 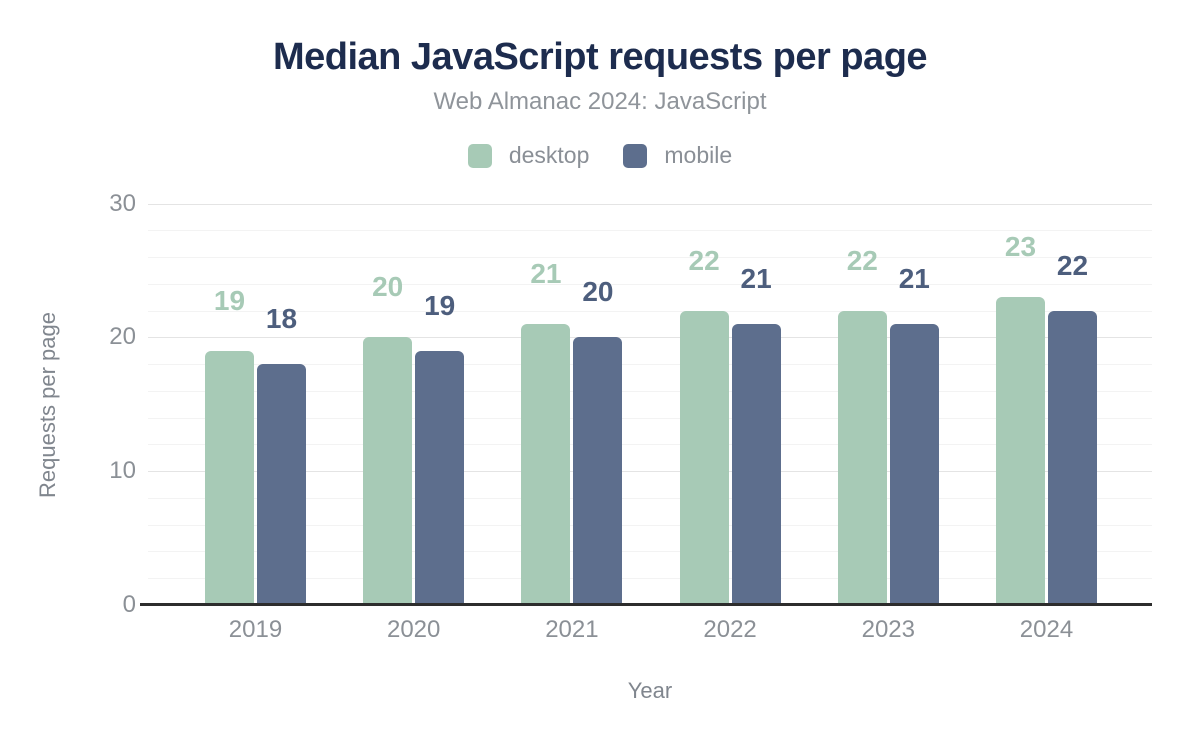 I want to click on bar-label-desktop-2022: 22, so click(x=704, y=260).